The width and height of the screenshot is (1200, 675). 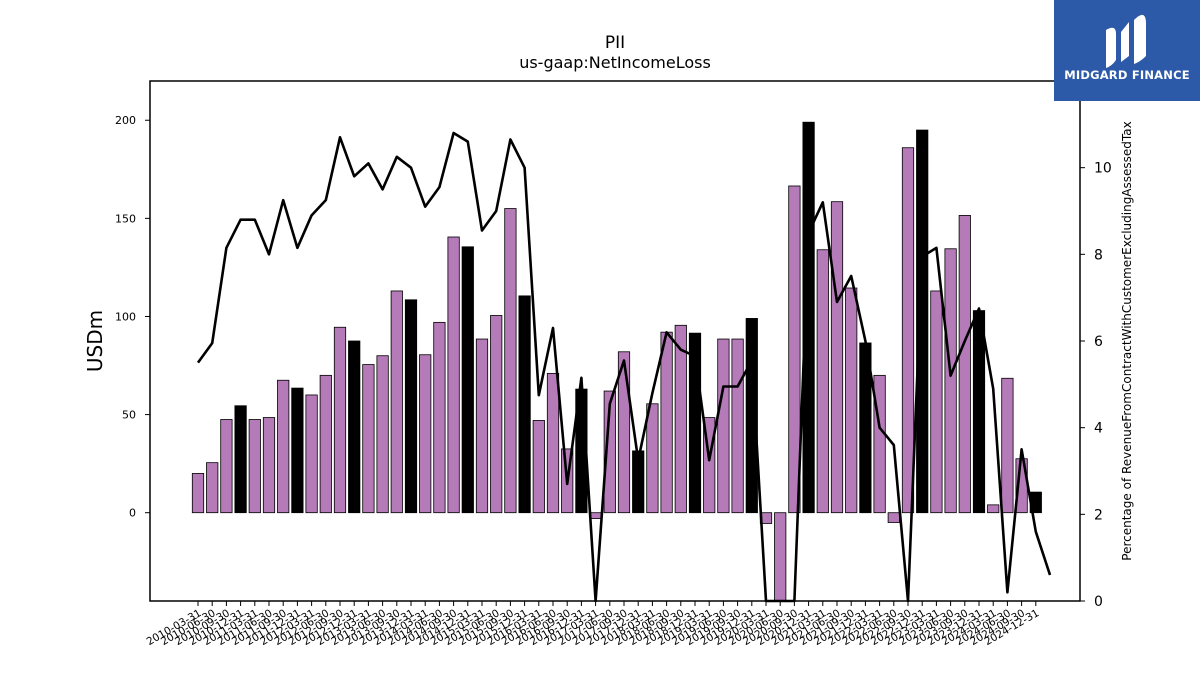 What do you see at coordinates (1127, 75) in the screenshot?
I see `brand-logo-text: MIDGARD FINANCE` at bounding box center [1127, 75].